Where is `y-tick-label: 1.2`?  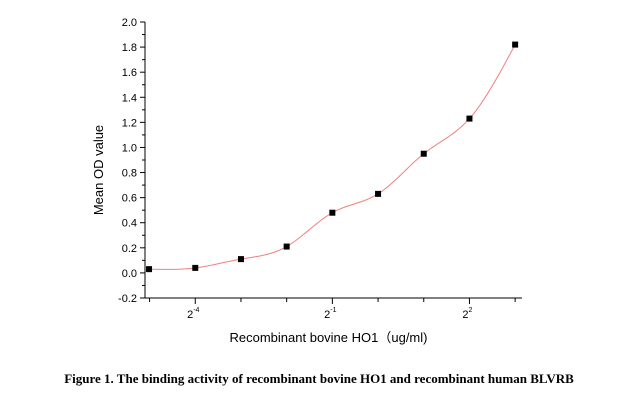
y-tick-label: 1.2 is located at coordinates (129, 123).